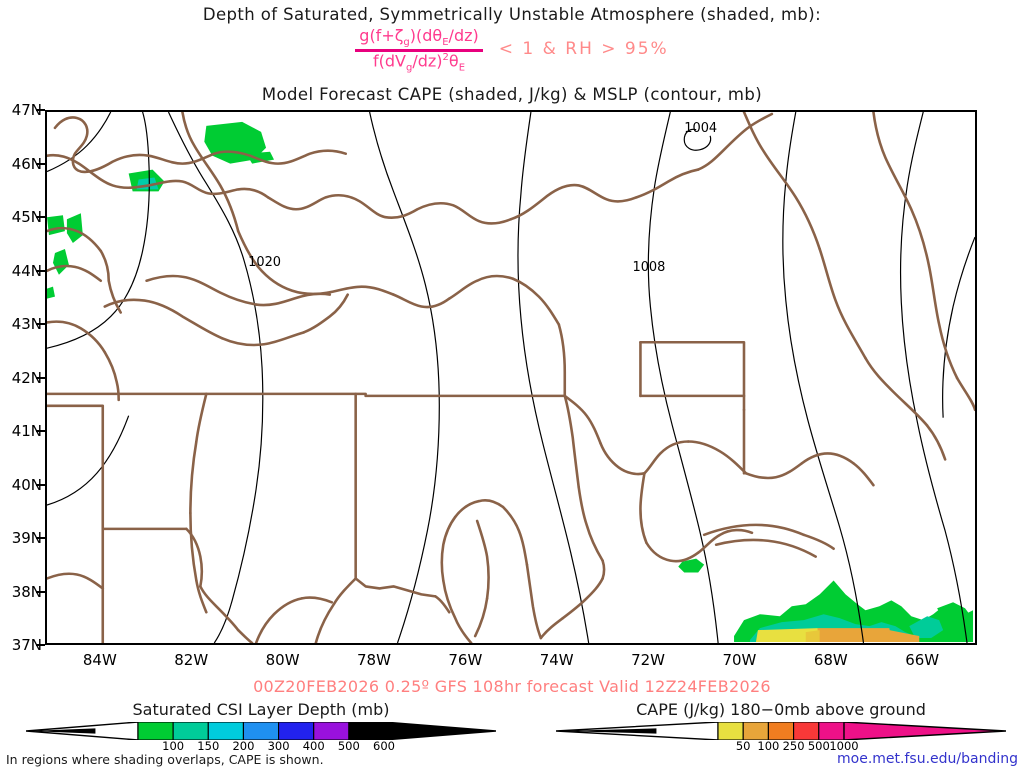 The height and width of the screenshot is (768, 1024). Describe the element at coordinates (40, 110) in the screenshot. I see `lat-tick-47N` at that location.